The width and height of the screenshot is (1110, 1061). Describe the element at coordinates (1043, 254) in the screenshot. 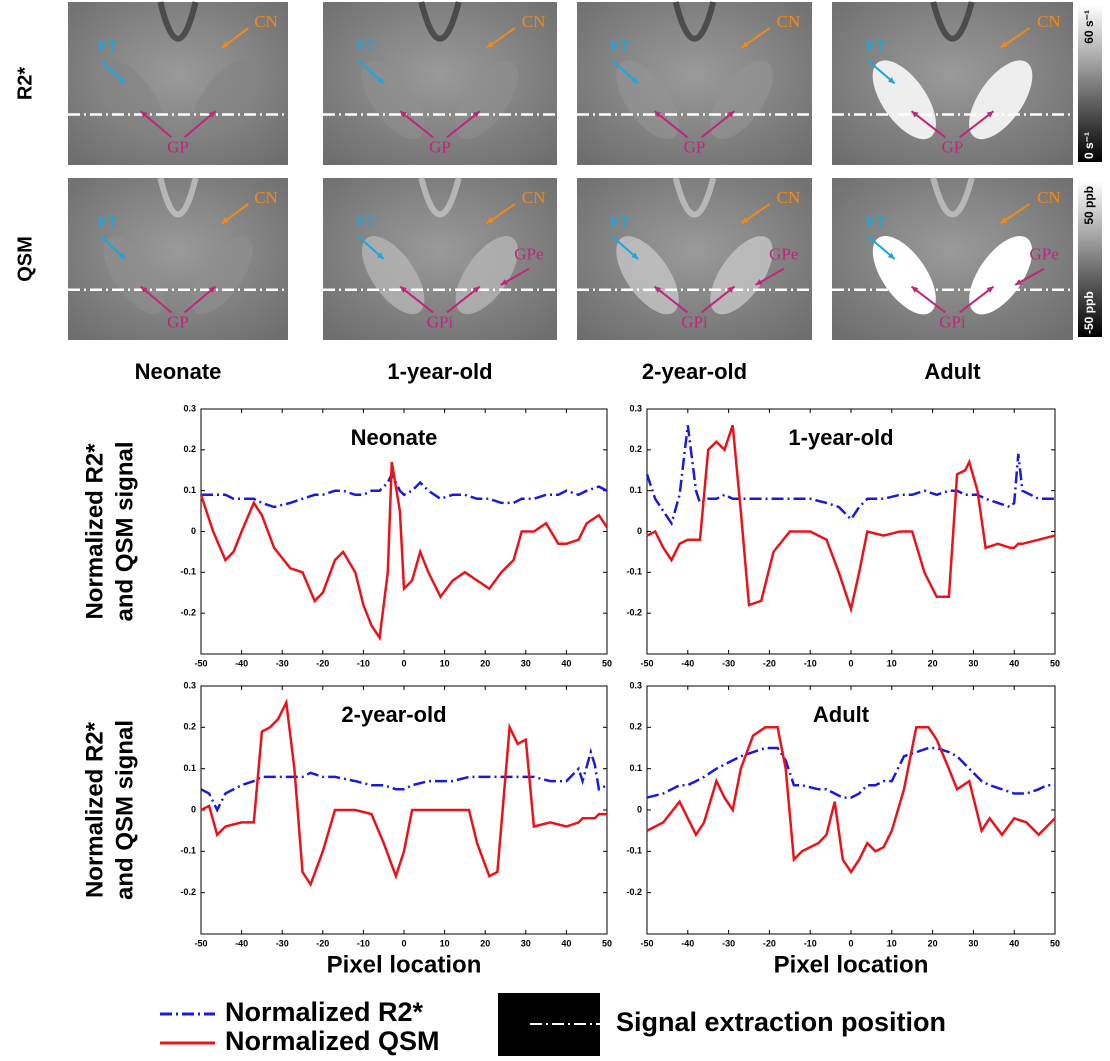

I see `structure-label: GPe` at that location.